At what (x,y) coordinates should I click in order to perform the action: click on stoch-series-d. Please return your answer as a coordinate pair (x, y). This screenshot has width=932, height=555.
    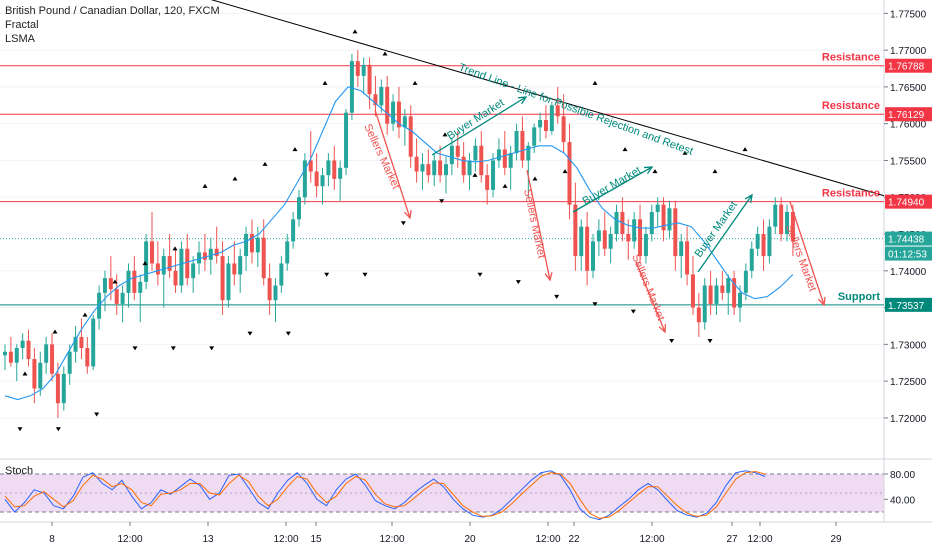
    Looking at the image, I should click on (385, 494).